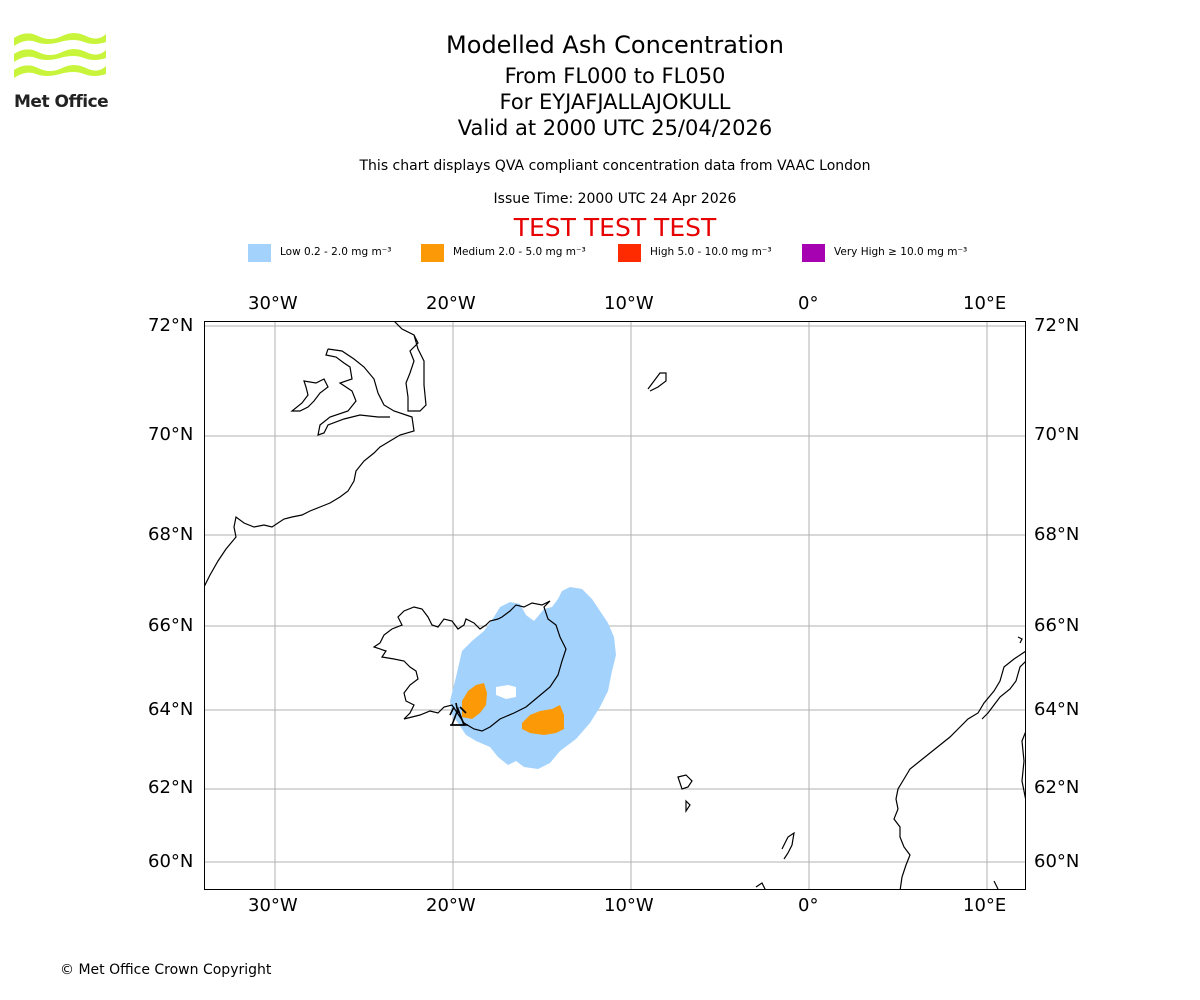  Describe the element at coordinates (458, 714) in the screenshot. I see `volcano-marker-icon` at that location.